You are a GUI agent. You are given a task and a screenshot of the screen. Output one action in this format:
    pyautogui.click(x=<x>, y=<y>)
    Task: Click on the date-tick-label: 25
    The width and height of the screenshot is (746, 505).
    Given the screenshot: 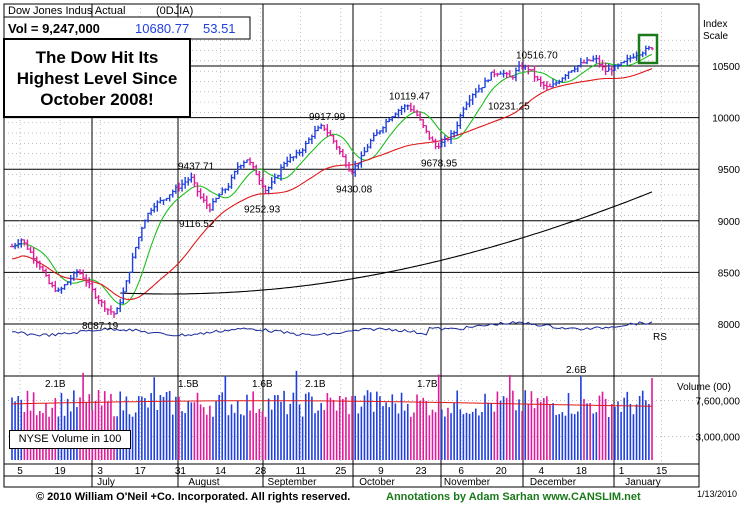 What is the action you would take?
    pyautogui.click(x=341, y=471)
    